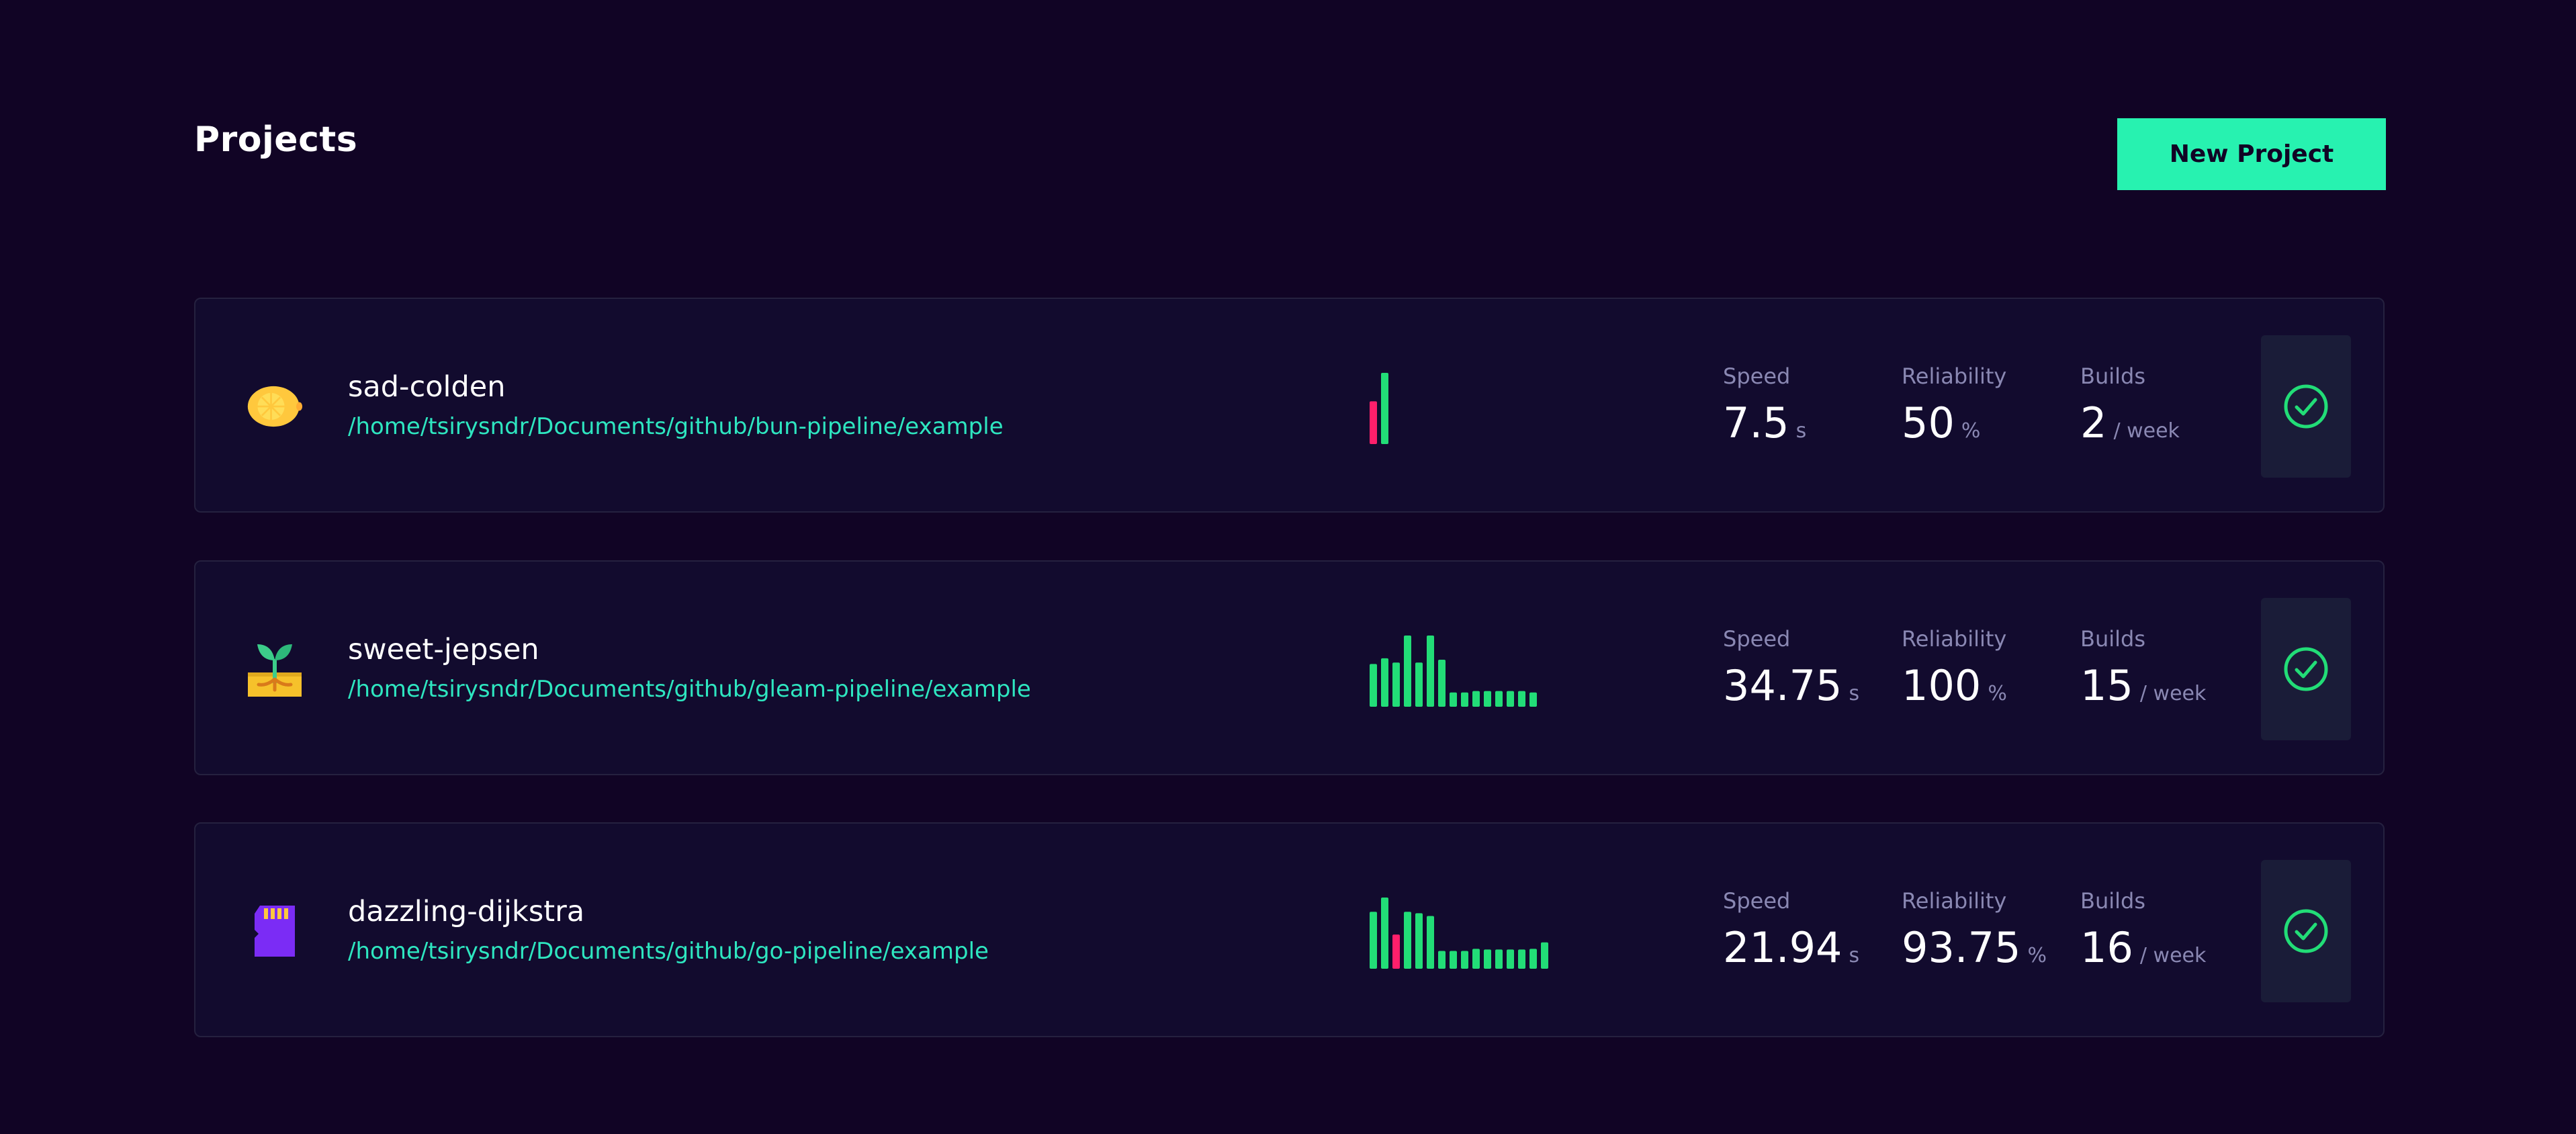 The image size is (2576, 1134). Describe the element at coordinates (1962, 947) in the screenshot. I see `reliability-value: 93.75` at that location.